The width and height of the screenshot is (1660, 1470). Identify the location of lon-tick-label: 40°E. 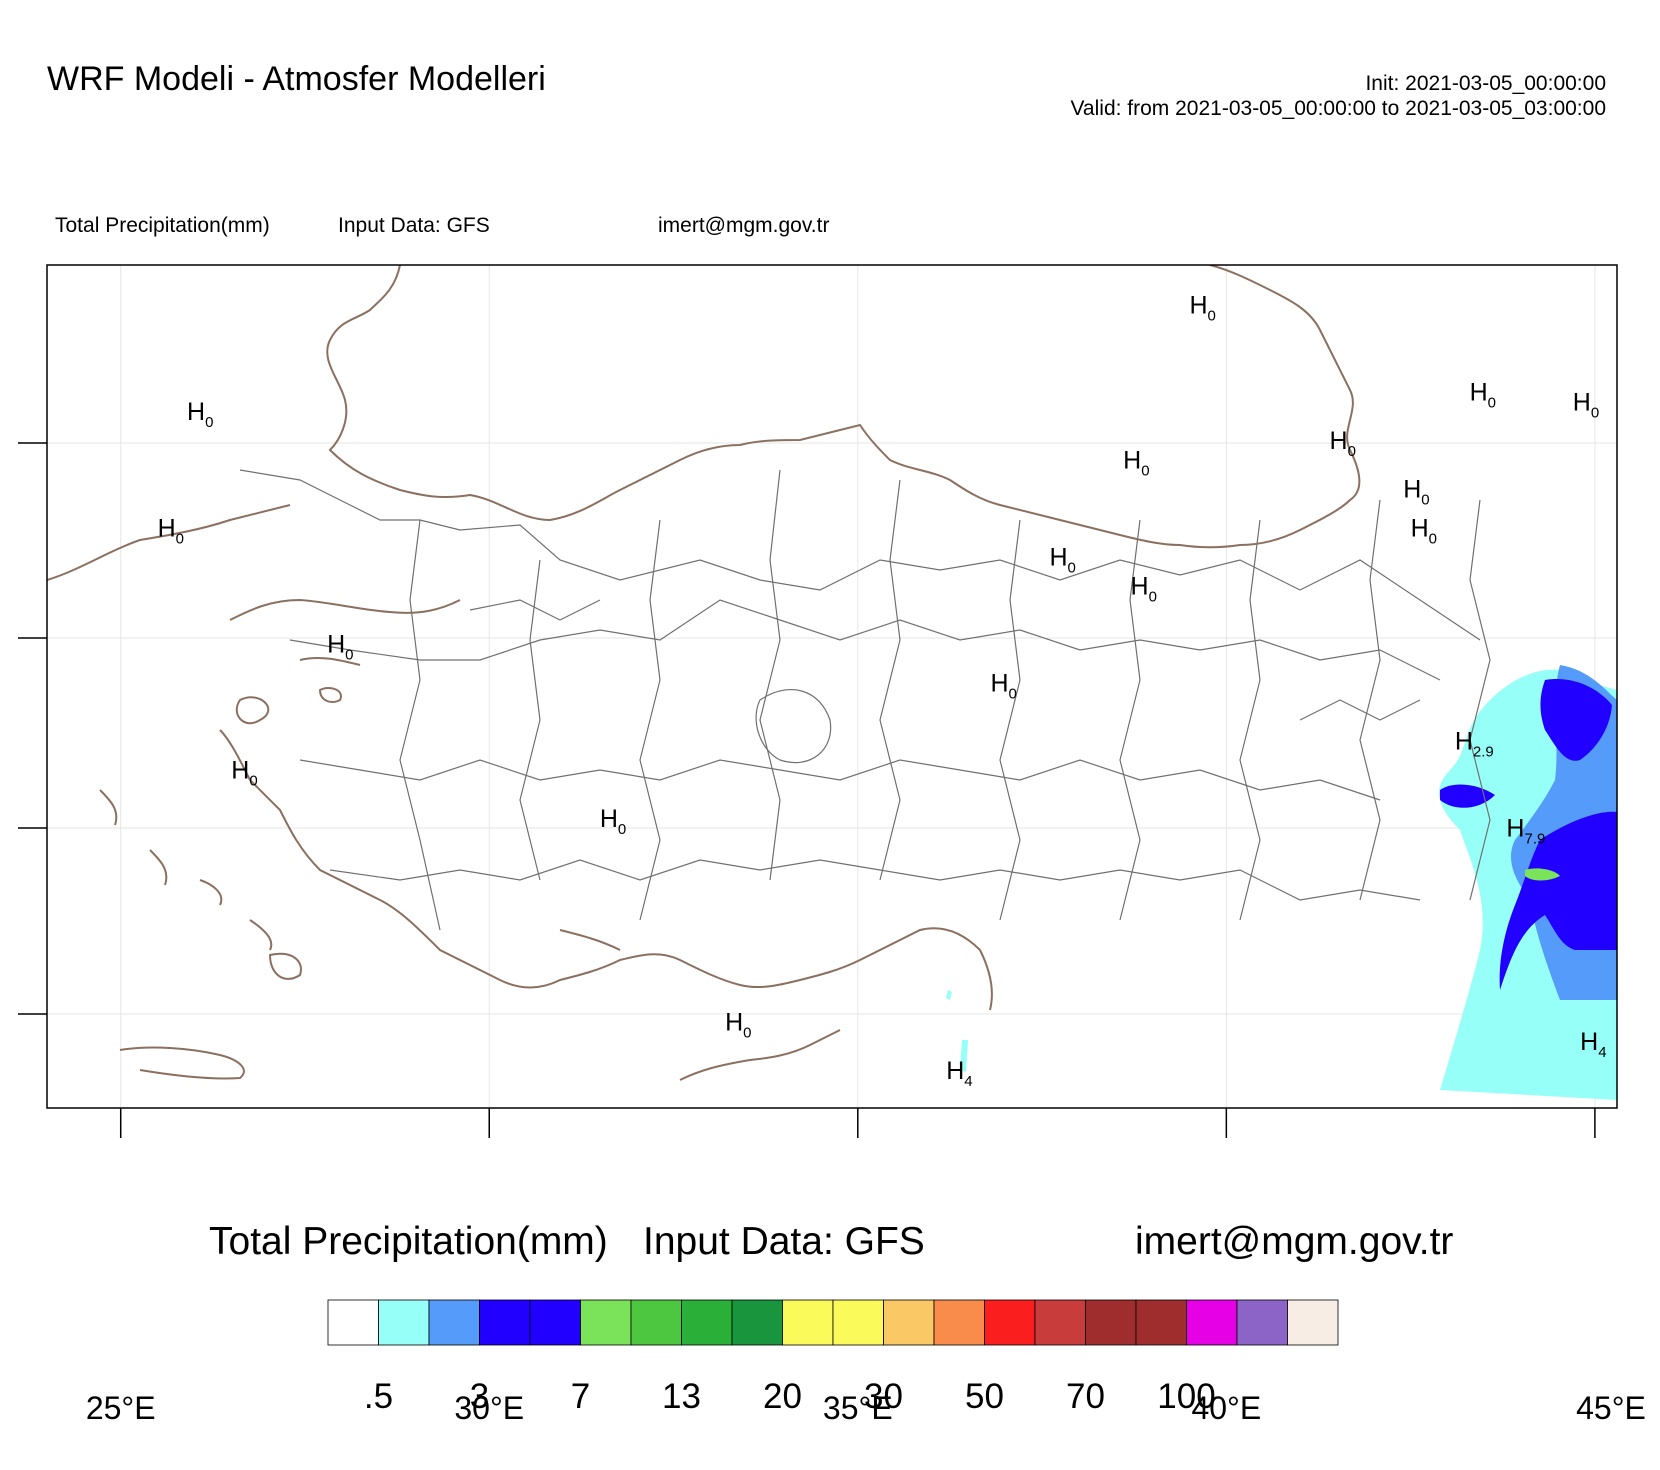
(1226, 1408).